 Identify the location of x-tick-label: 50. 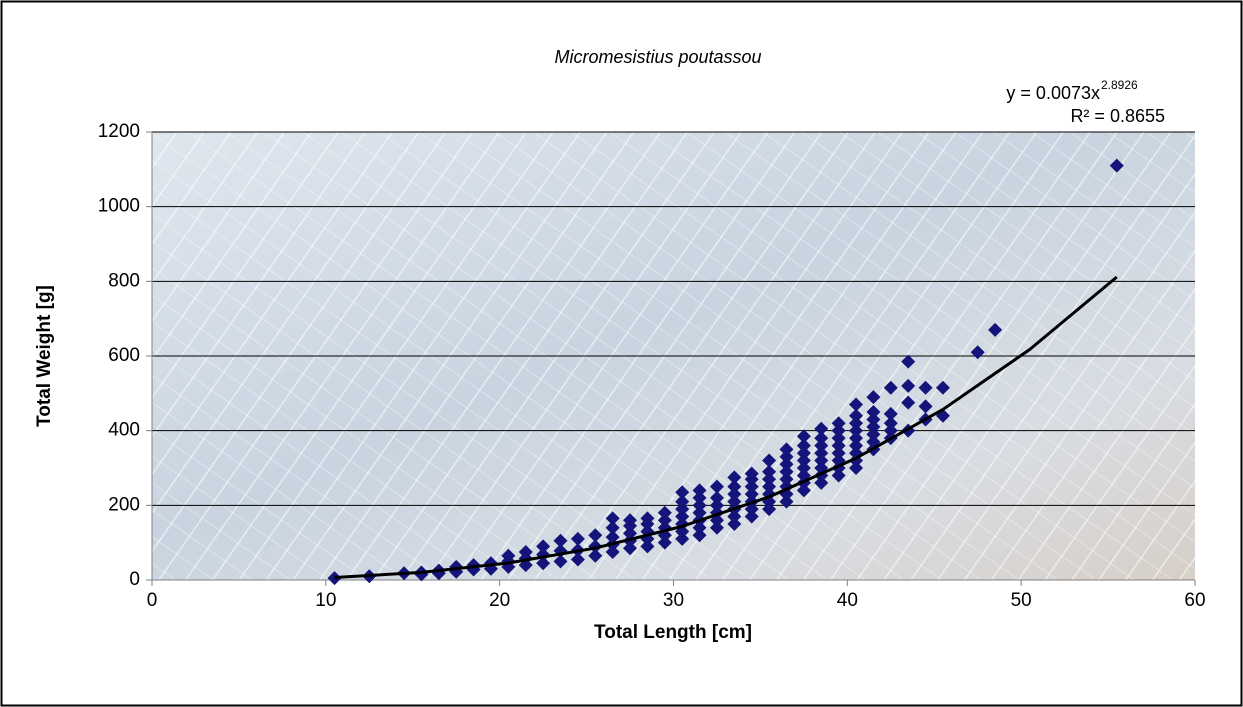
(1021, 600).